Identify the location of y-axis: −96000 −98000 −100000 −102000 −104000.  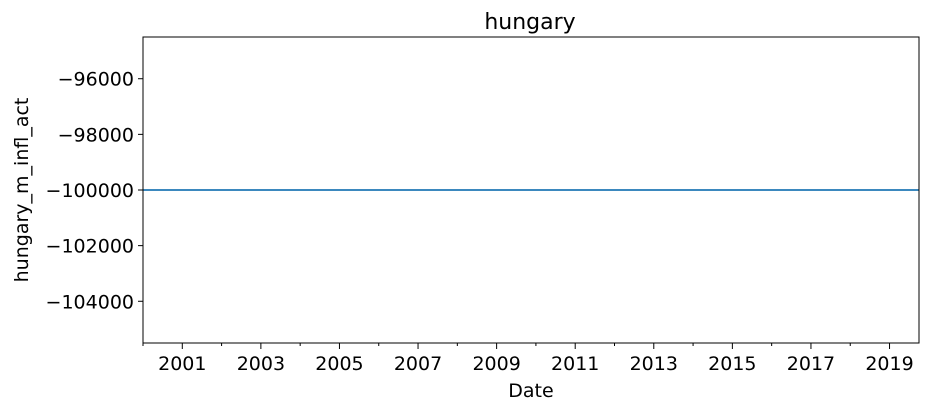
(94, 191).